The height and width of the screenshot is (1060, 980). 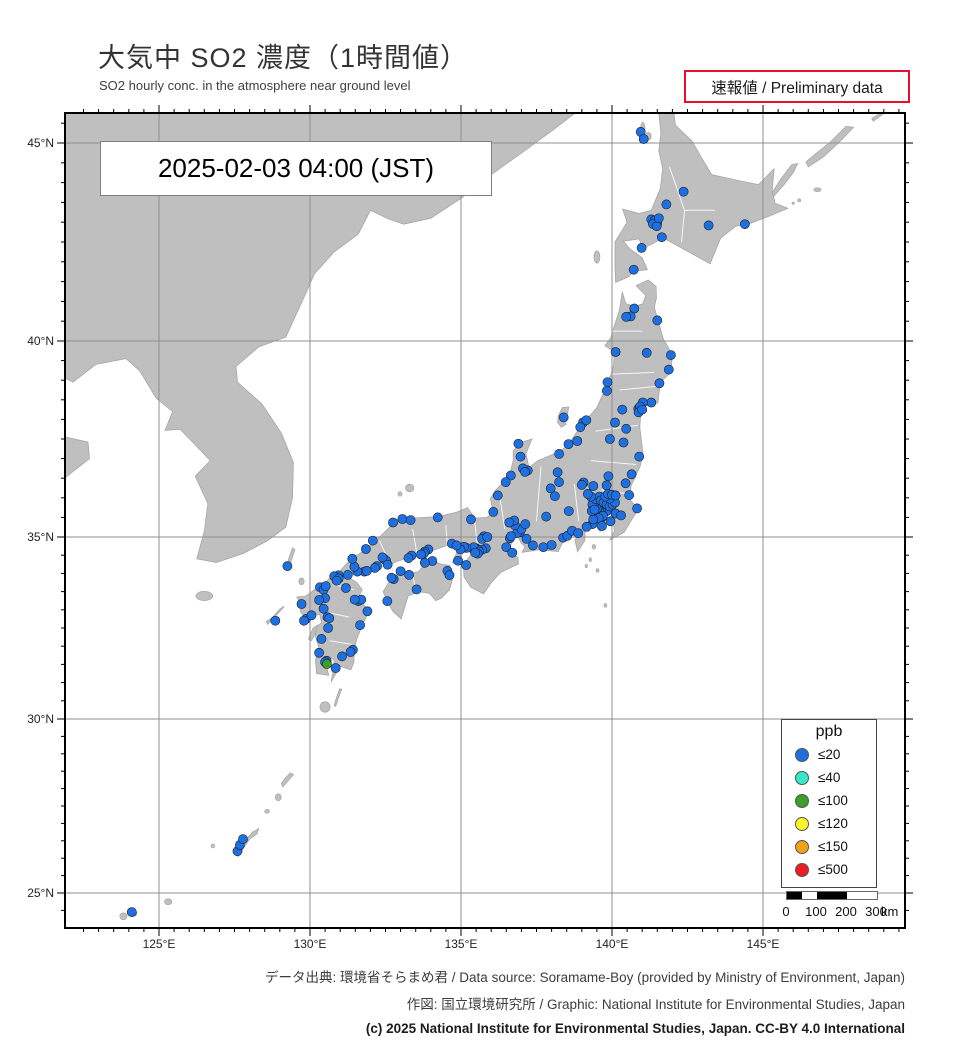 I want to click on scale-bar-label: 0, so click(x=786, y=911).